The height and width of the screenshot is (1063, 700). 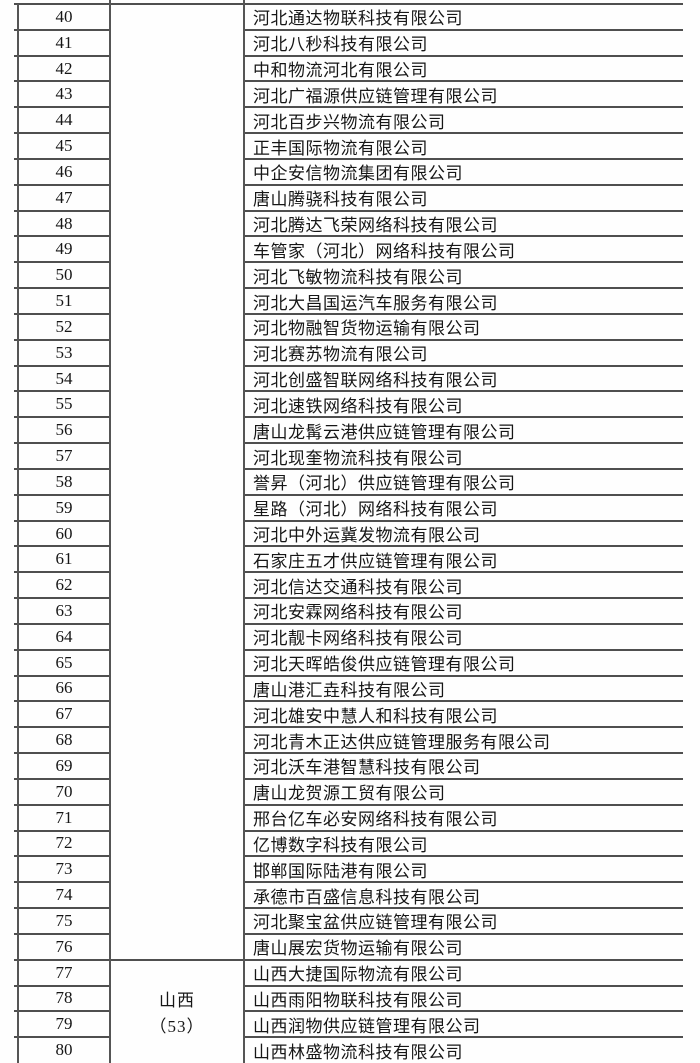 What do you see at coordinates (384, 484) in the screenshot?
I see `company-name-cell: 誉昇（河北）供应链管理有限公司` at bounding box center [384, 484].